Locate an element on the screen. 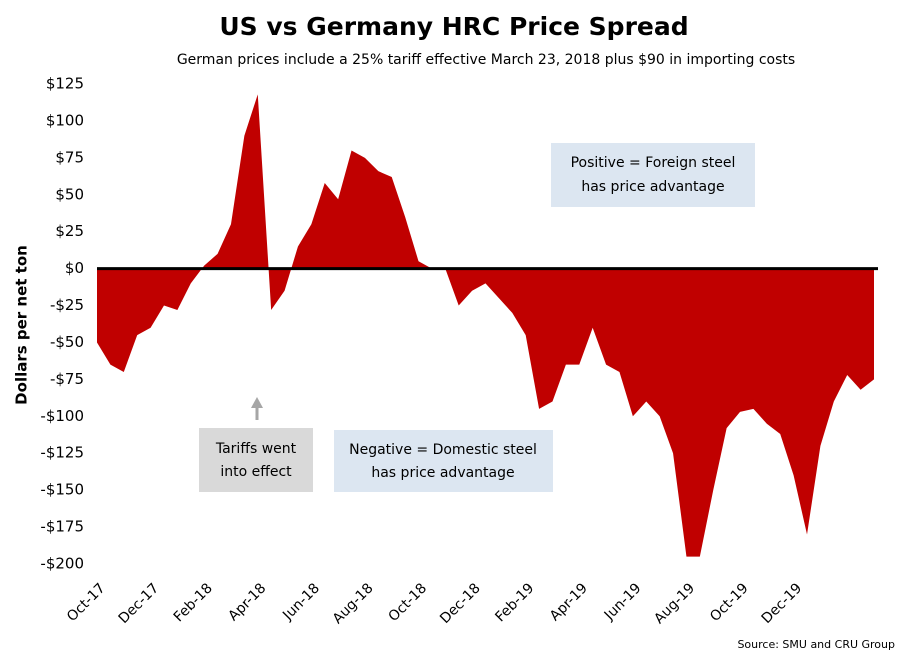 The height and width of the screenshot is (661, 909). source: Source: SMU and CRU Group is located at coordinates (816, 644).